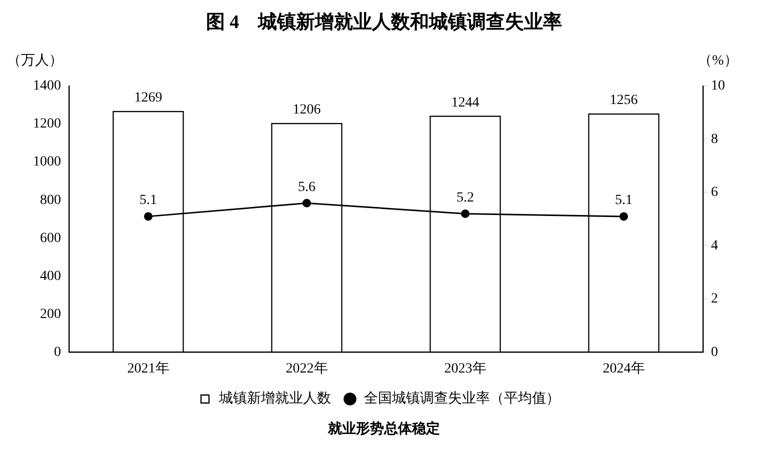 Image resolution: width=768 pixels, height=454 pixels. Describe the element at coordinates (465, 102) in the screenshot. I see `data-label: 1244` at that location.